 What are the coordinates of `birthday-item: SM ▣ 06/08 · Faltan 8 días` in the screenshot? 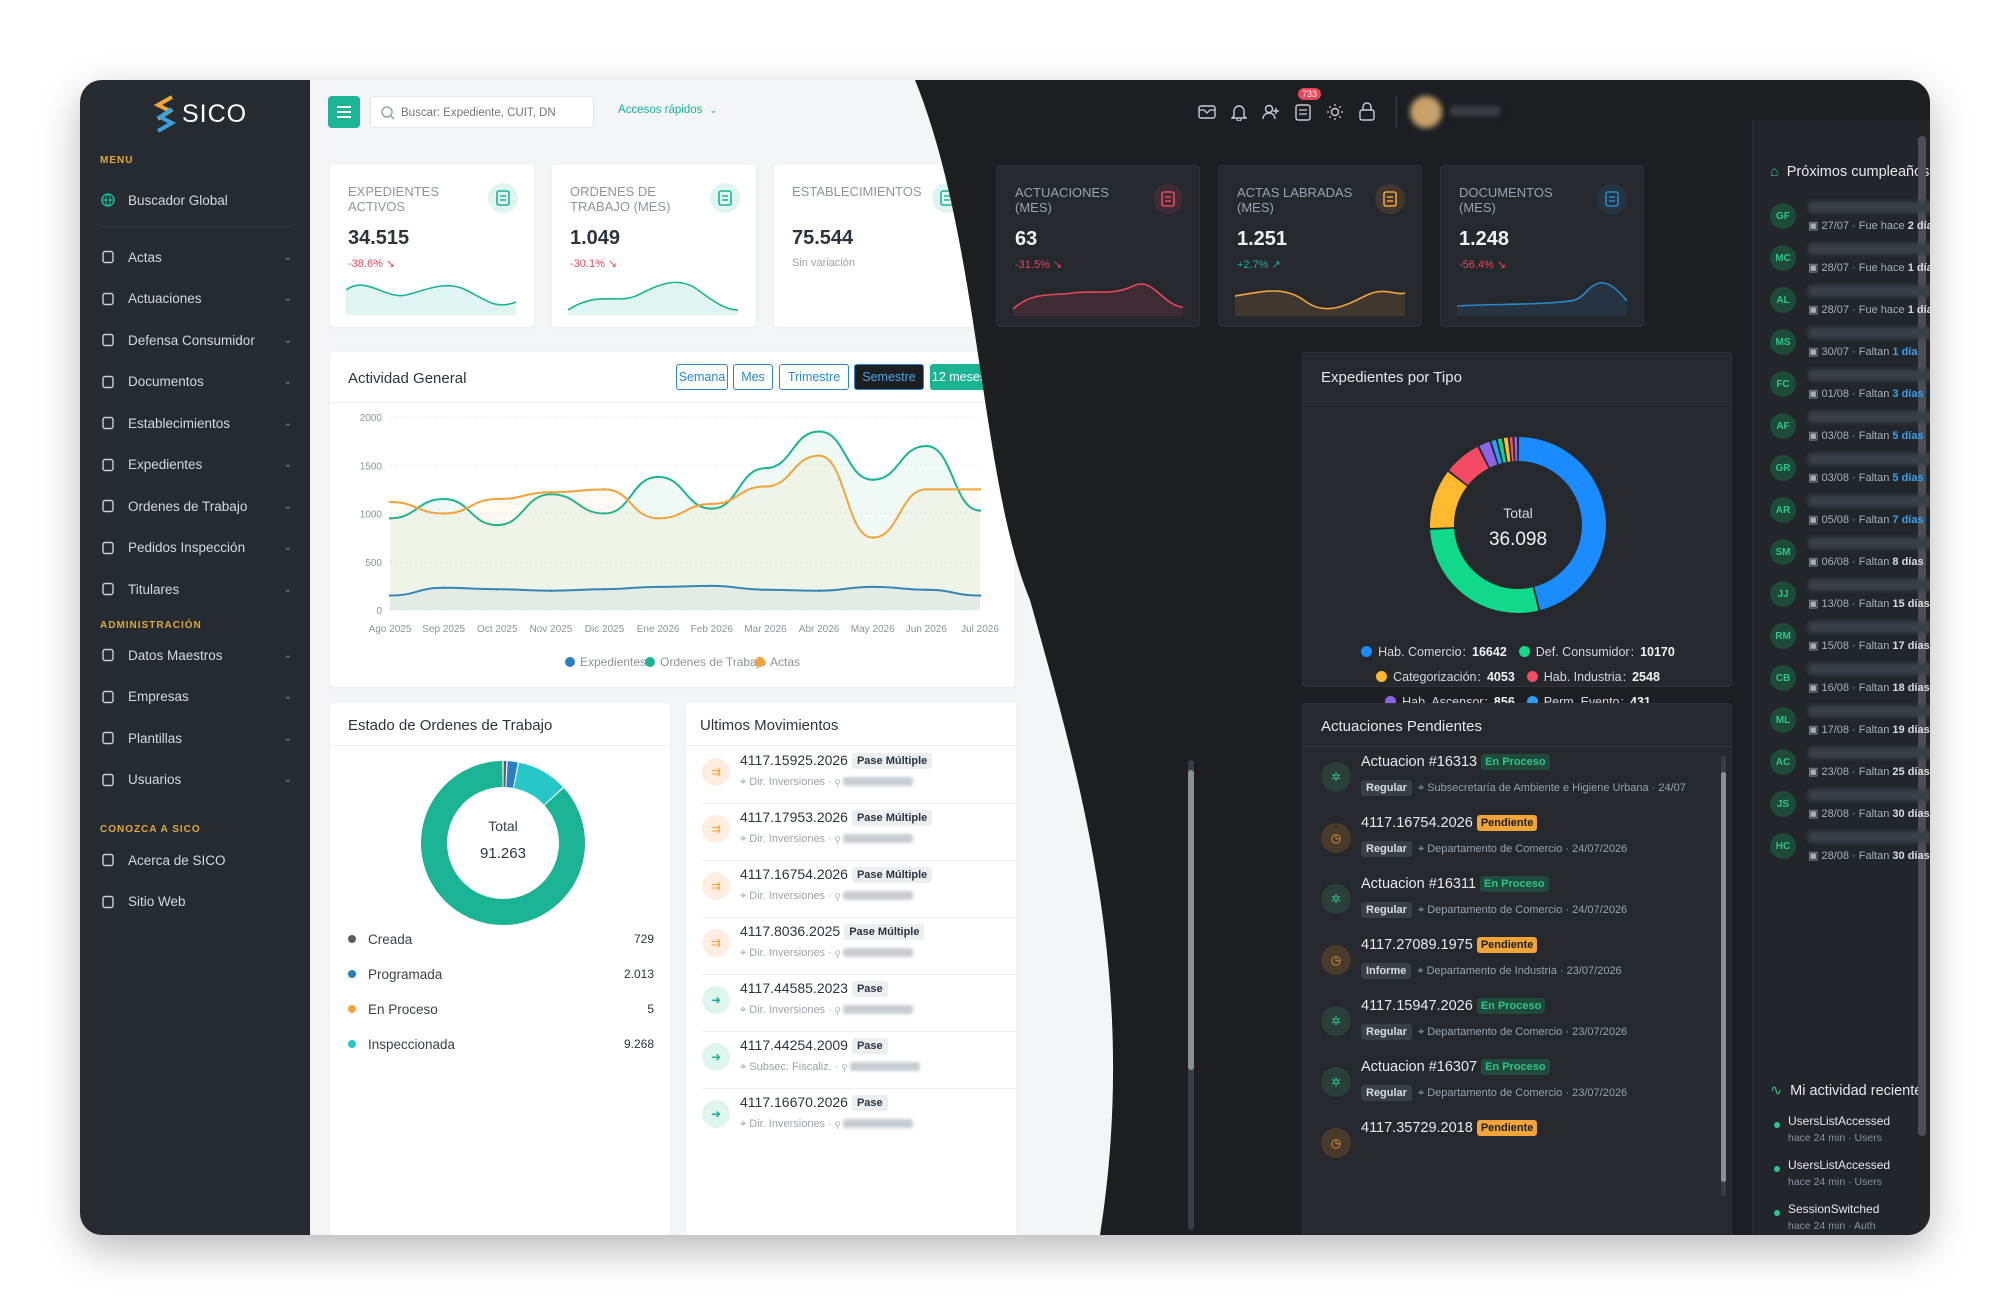 It's located at (1850, 558).